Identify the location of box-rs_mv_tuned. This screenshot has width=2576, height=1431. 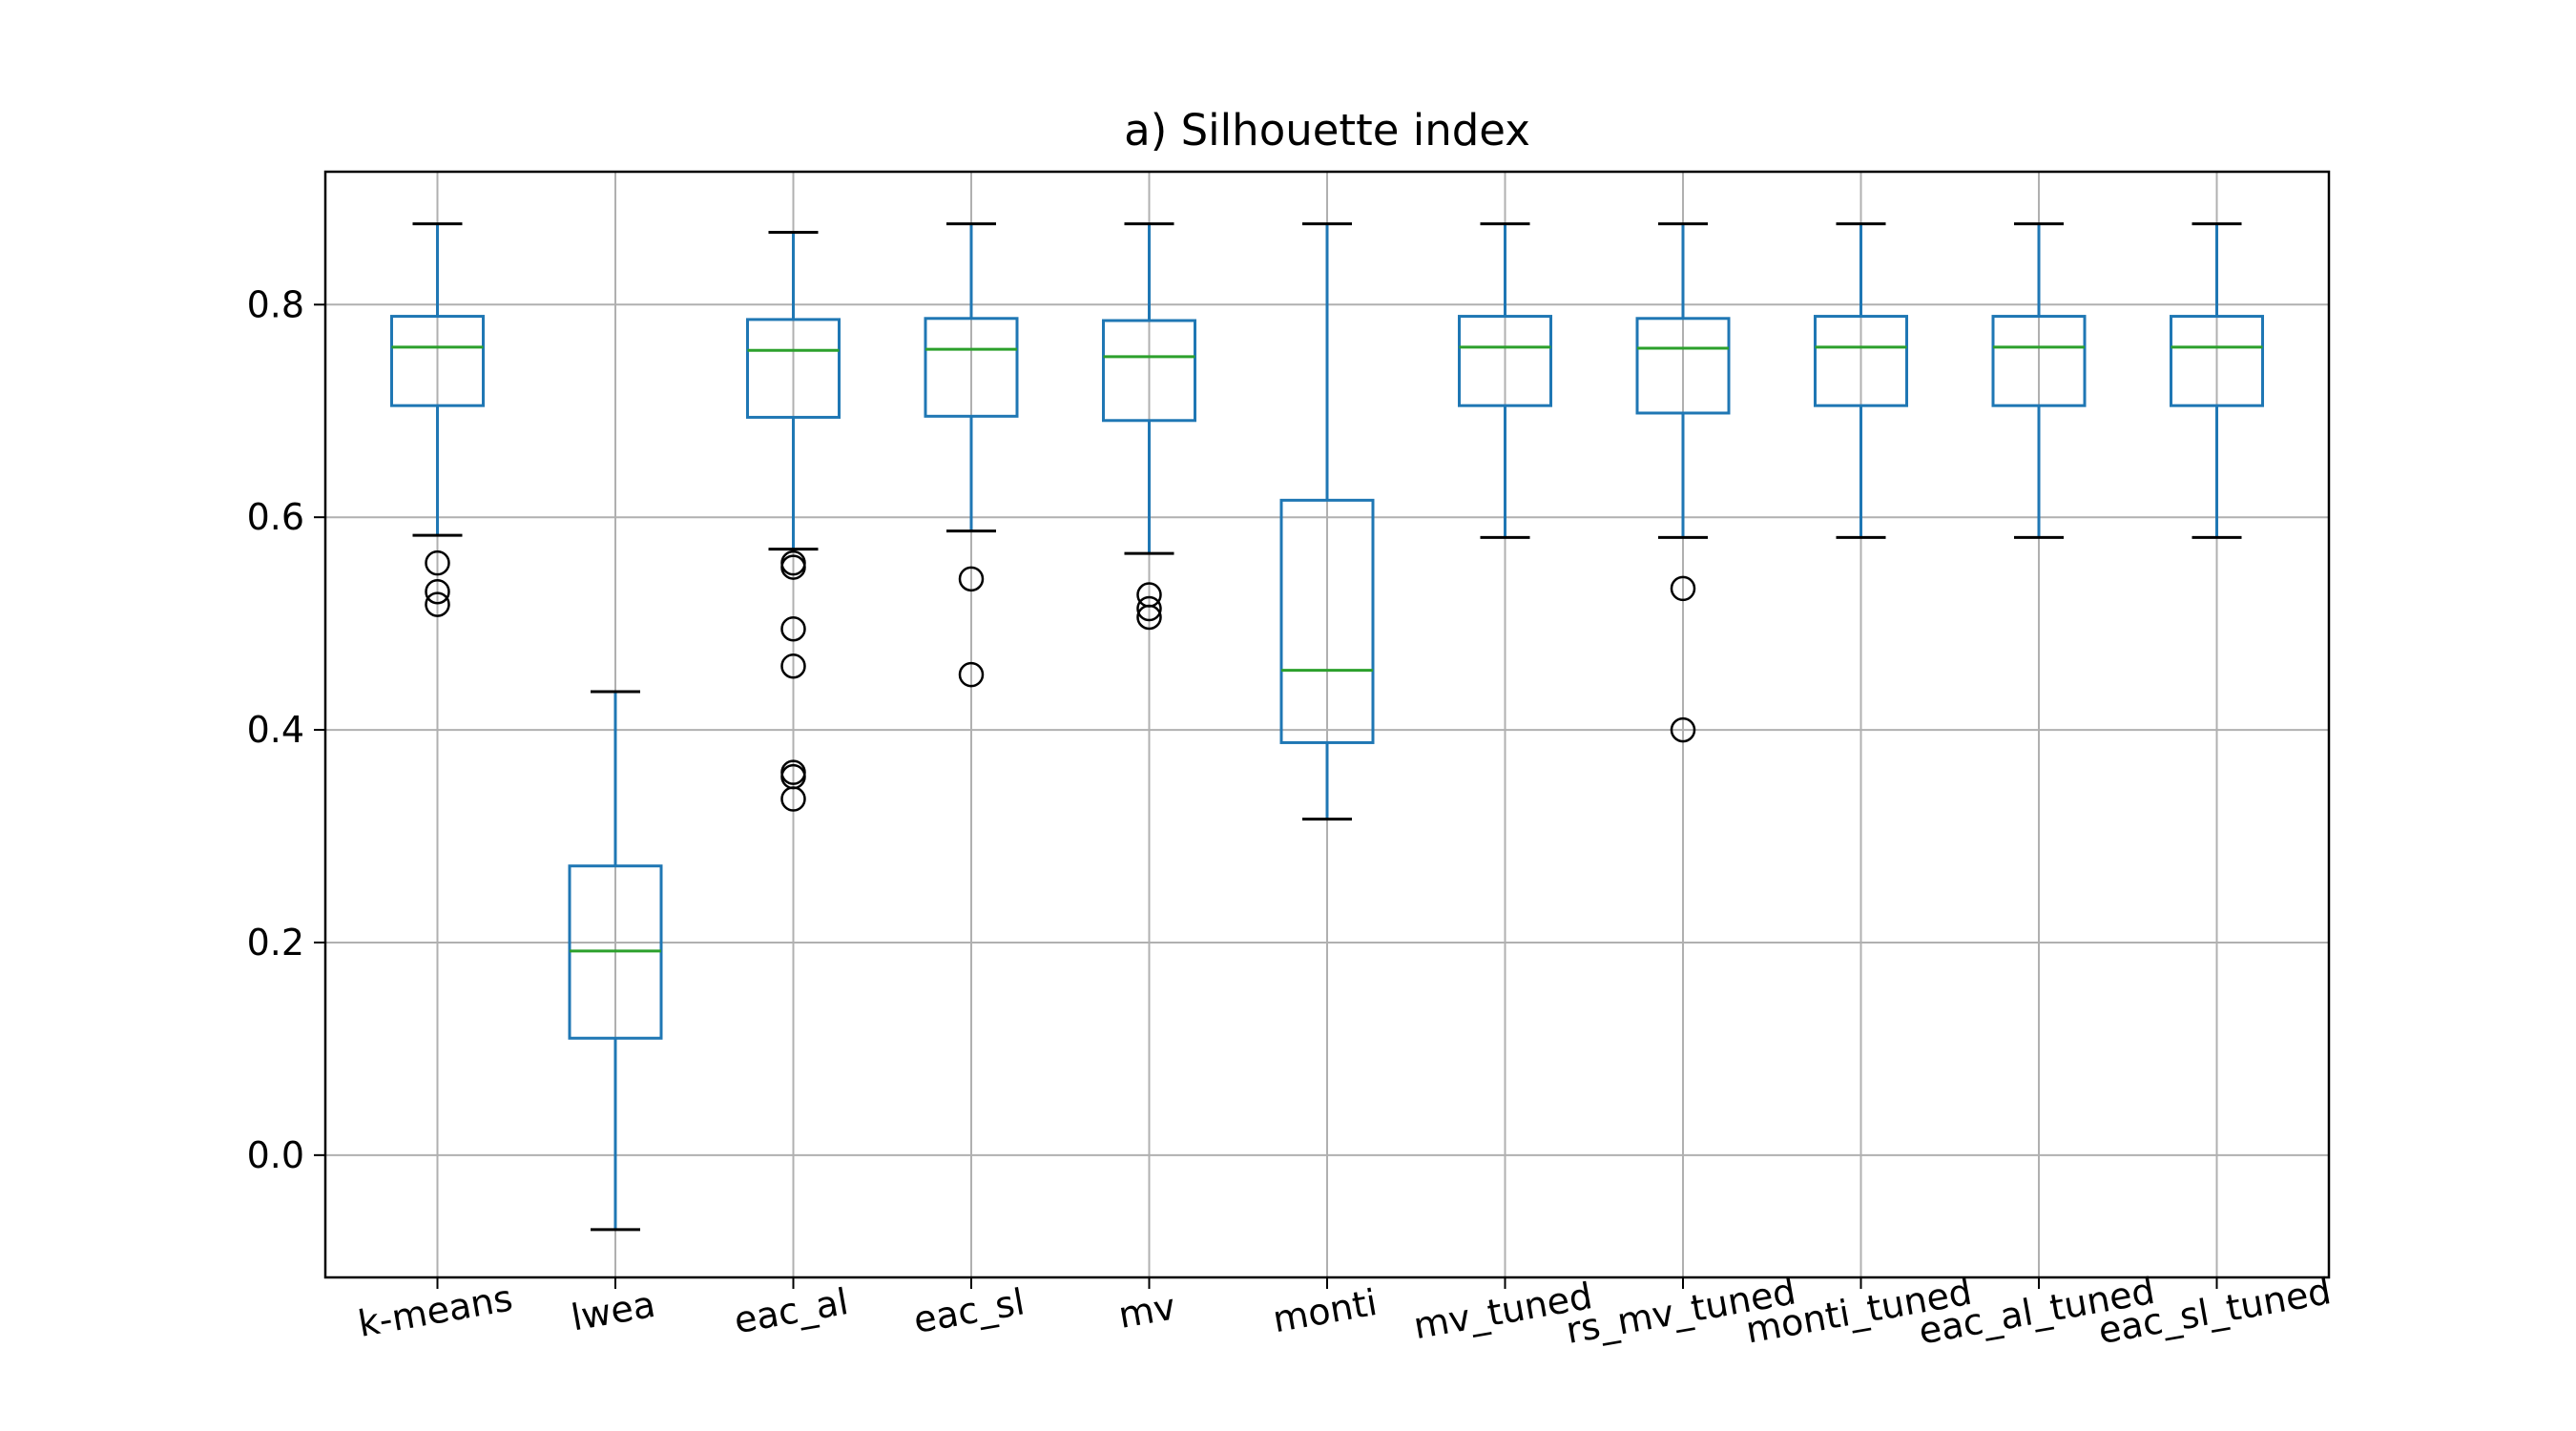
(1683, 482).